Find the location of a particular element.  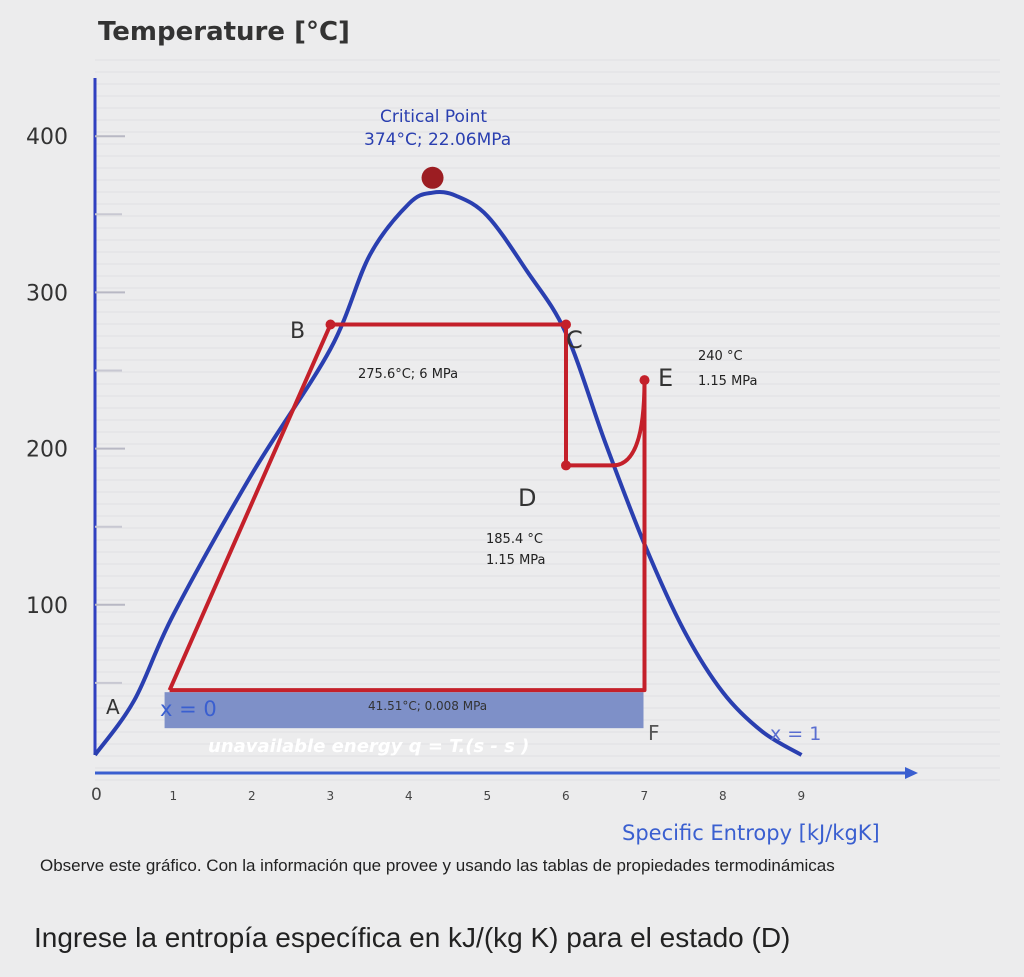

state-marker-d is located at coordinates (566, 465).